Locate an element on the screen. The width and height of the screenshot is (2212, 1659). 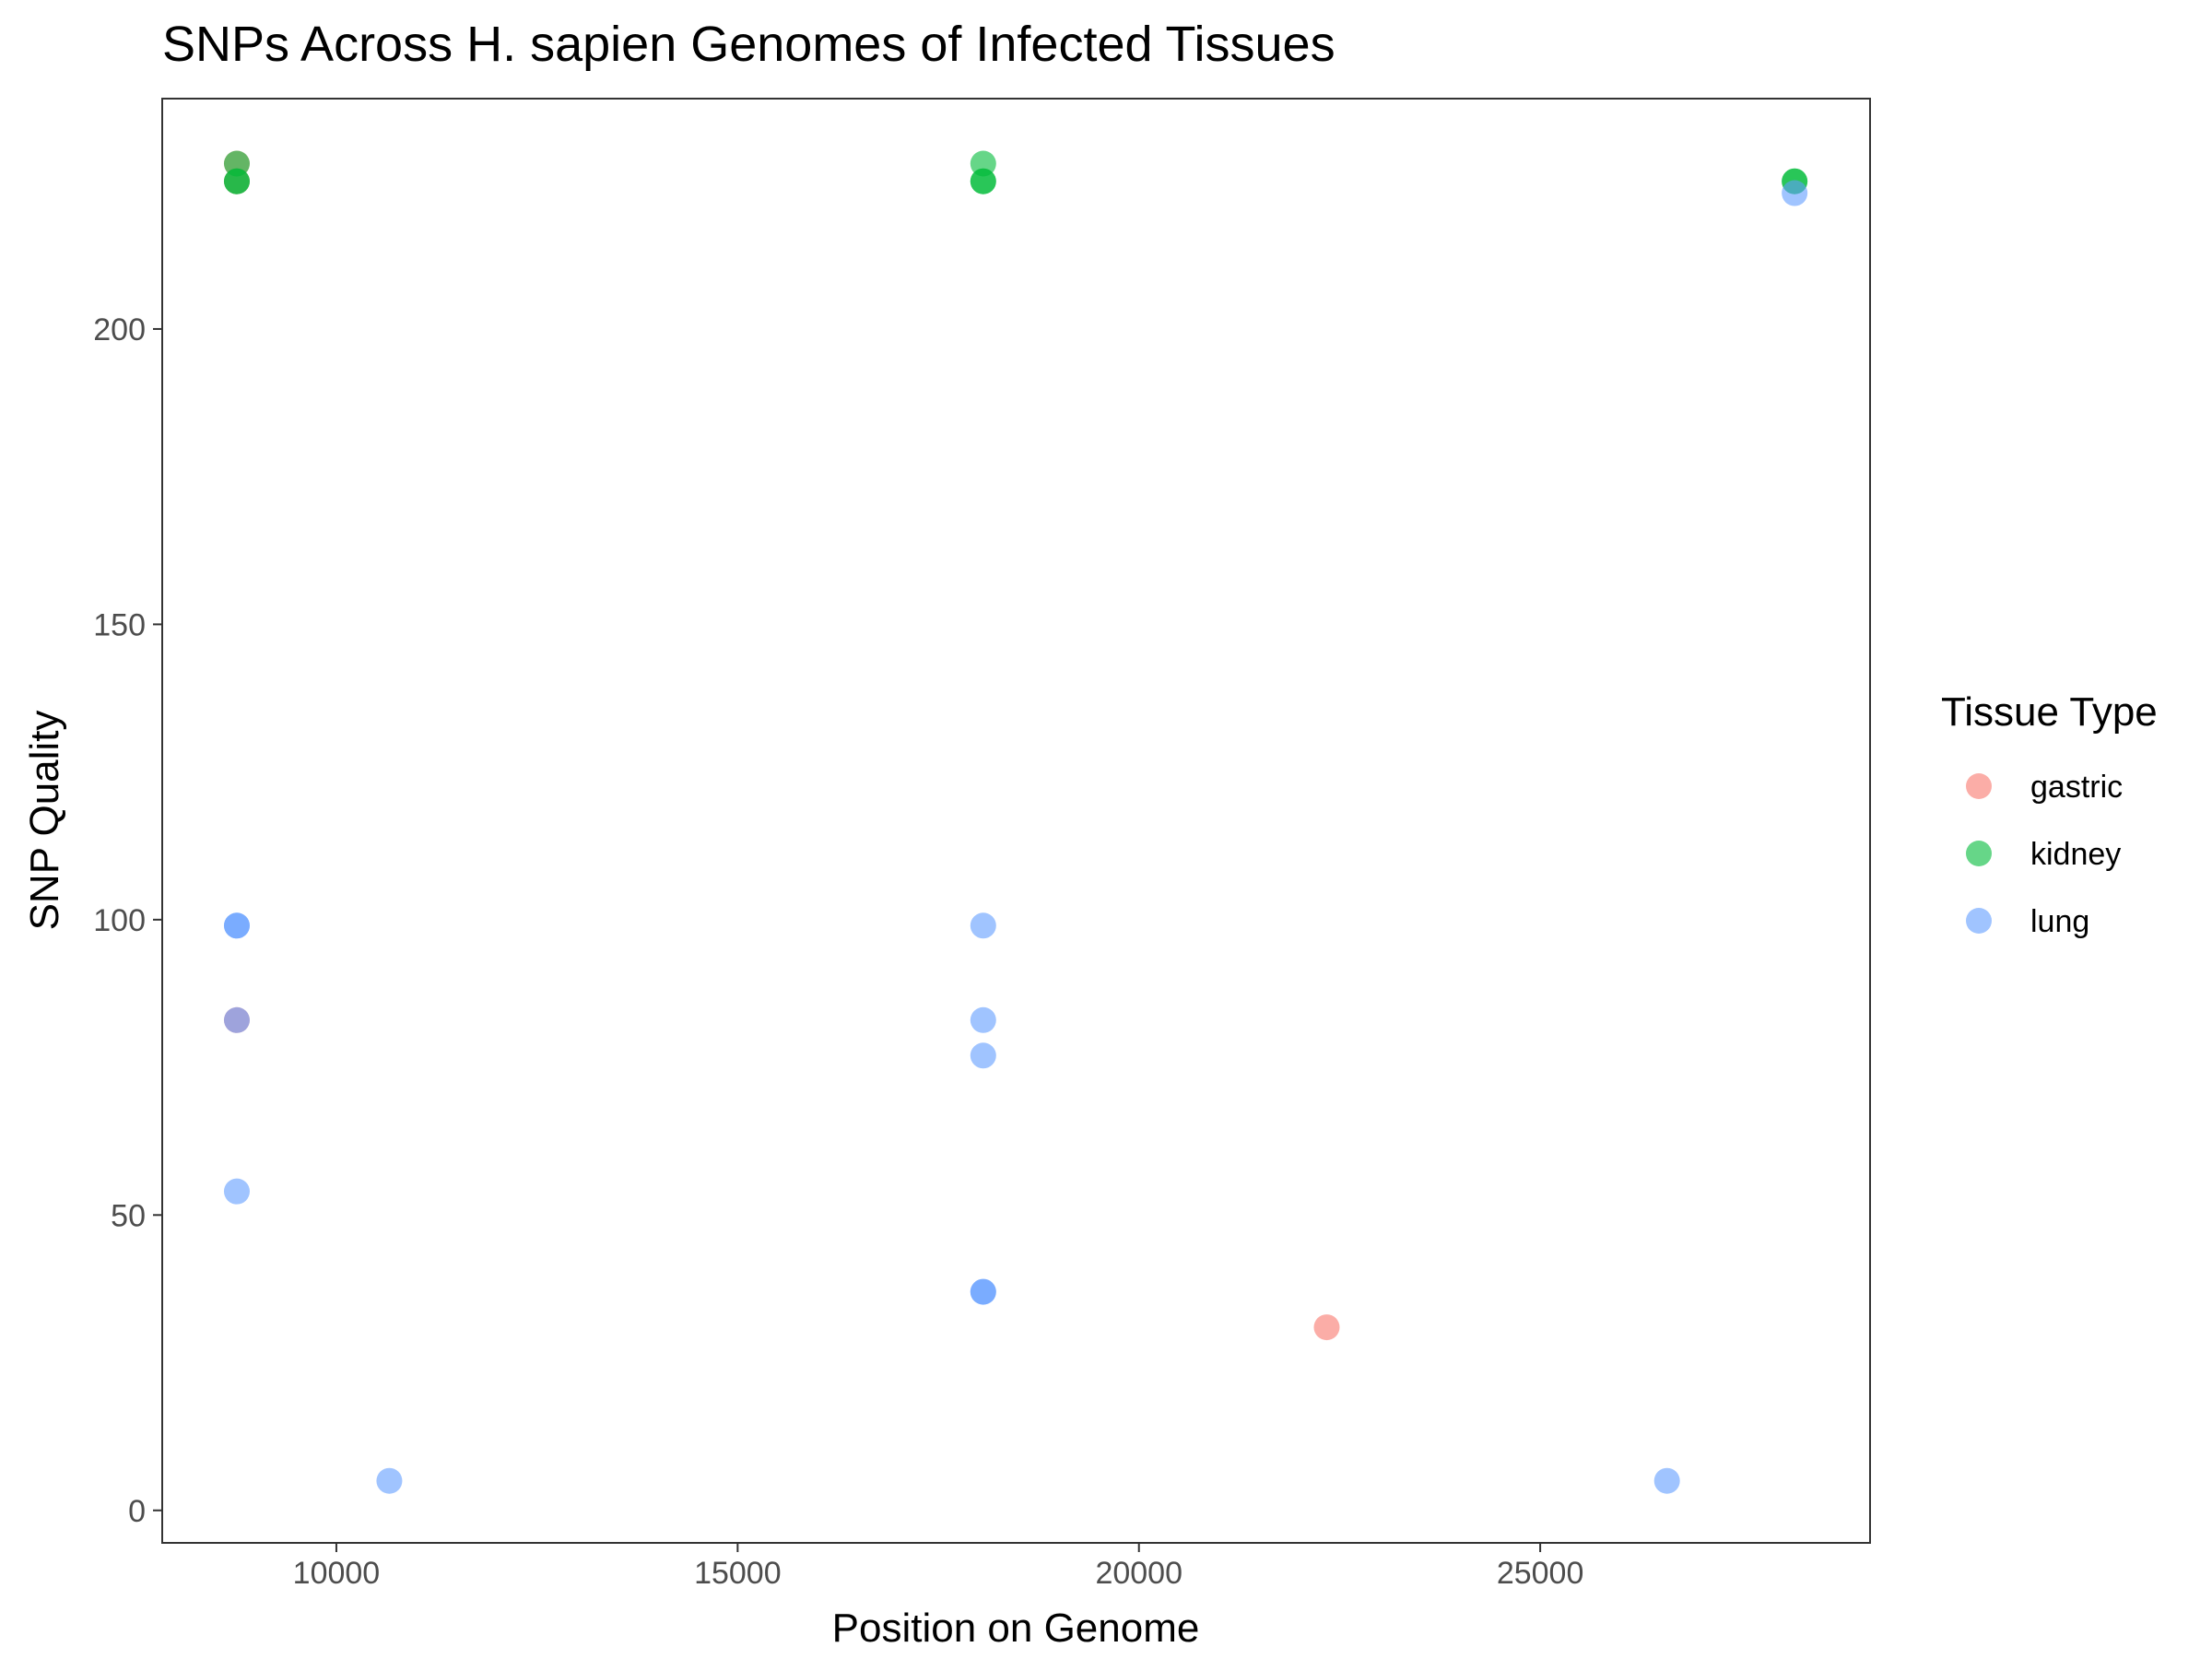
y-tick-label: 0 is located at coordinates (137, 1511).